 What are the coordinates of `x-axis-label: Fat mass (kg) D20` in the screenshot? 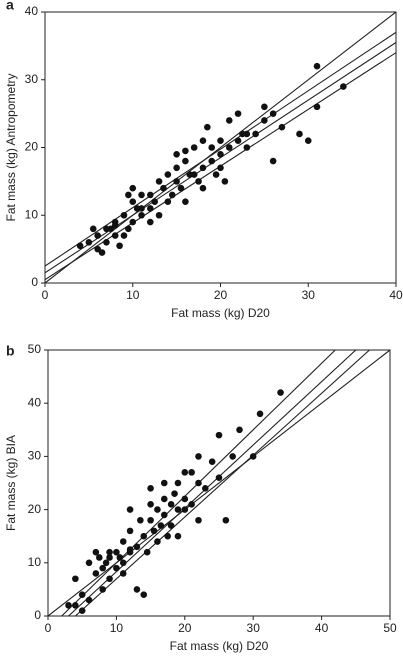 It's located at (219, 646).